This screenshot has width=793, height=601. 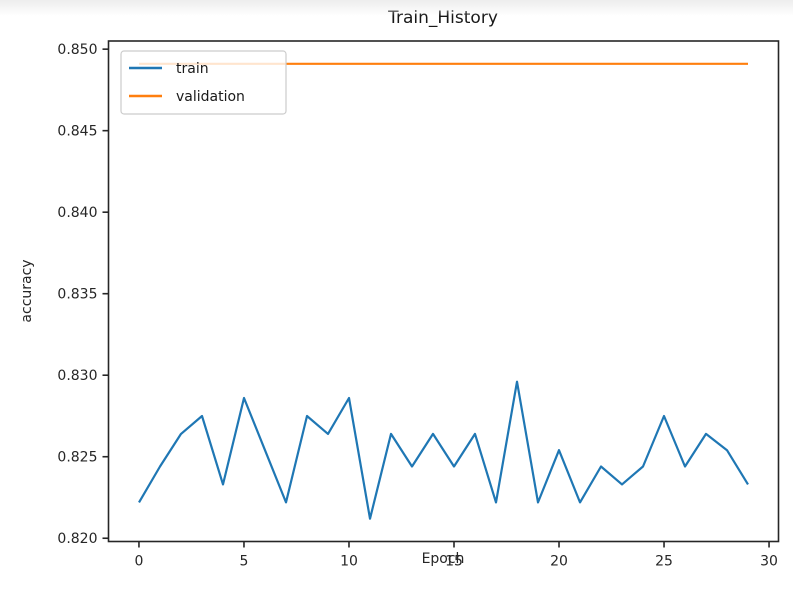 What do you see at coordinates (559, 562) in the screenshot?
I see `x-tick-label: 20` at bounding box center [559, 562].